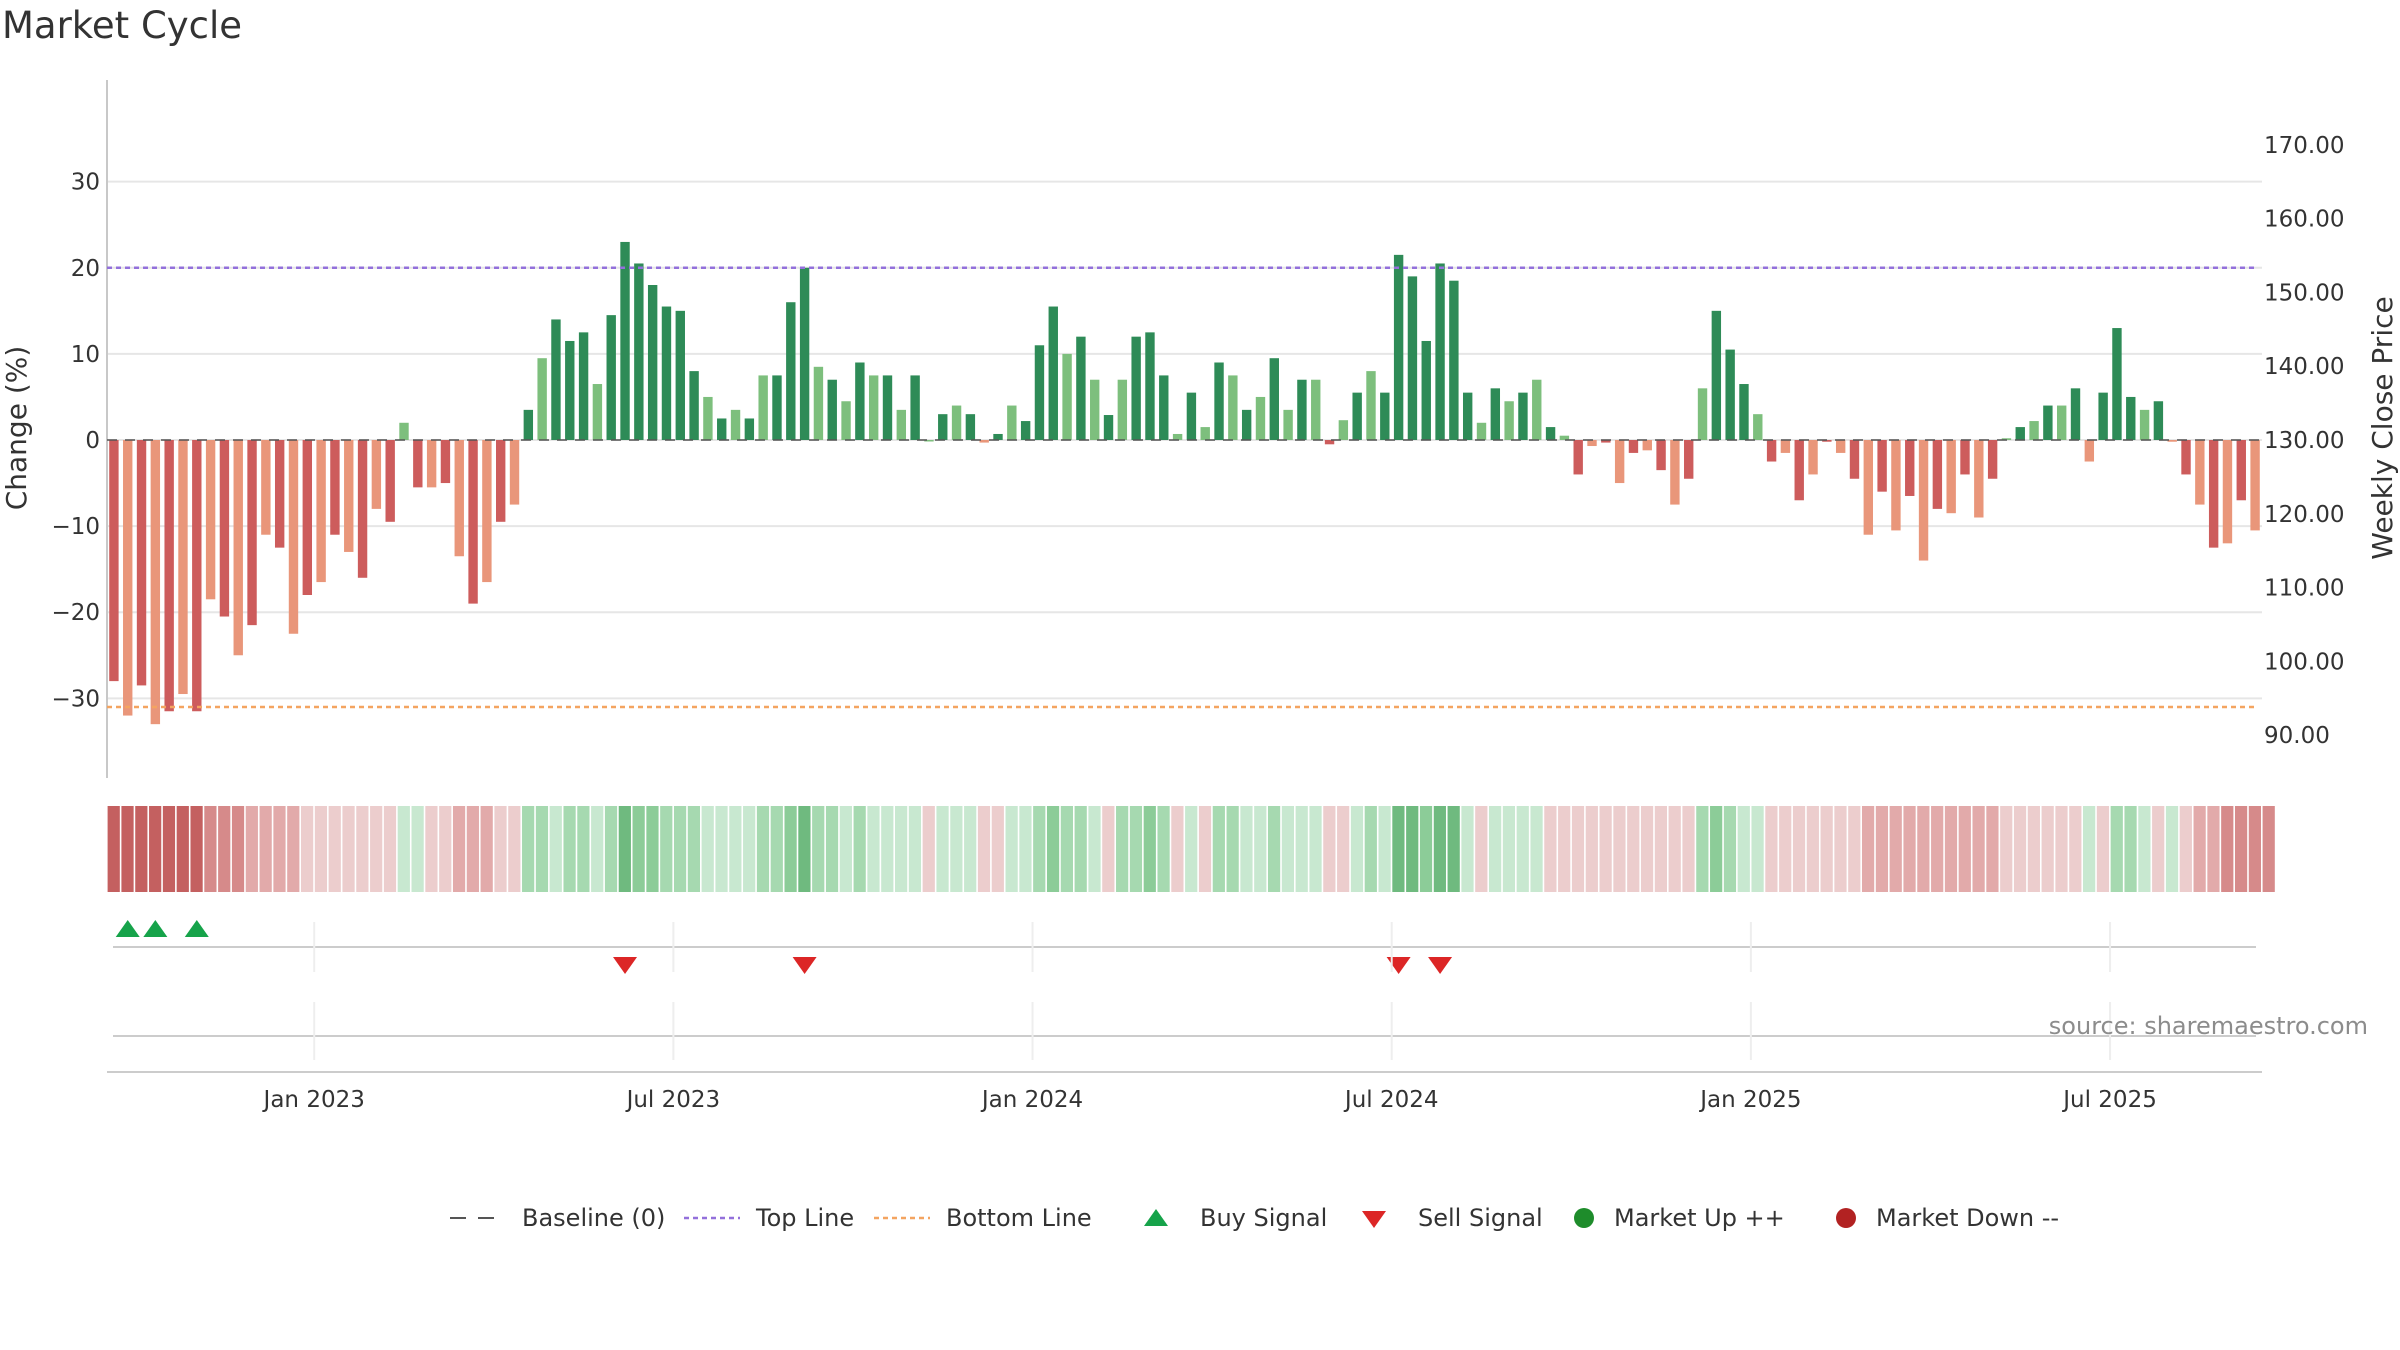 The height and width of the screenshot is (1350, 2400). What do you see at coordinates (593, 1218) in the screenshot?
I see `legend-label: Baseline (0)` at bounding box center [593, 1218].